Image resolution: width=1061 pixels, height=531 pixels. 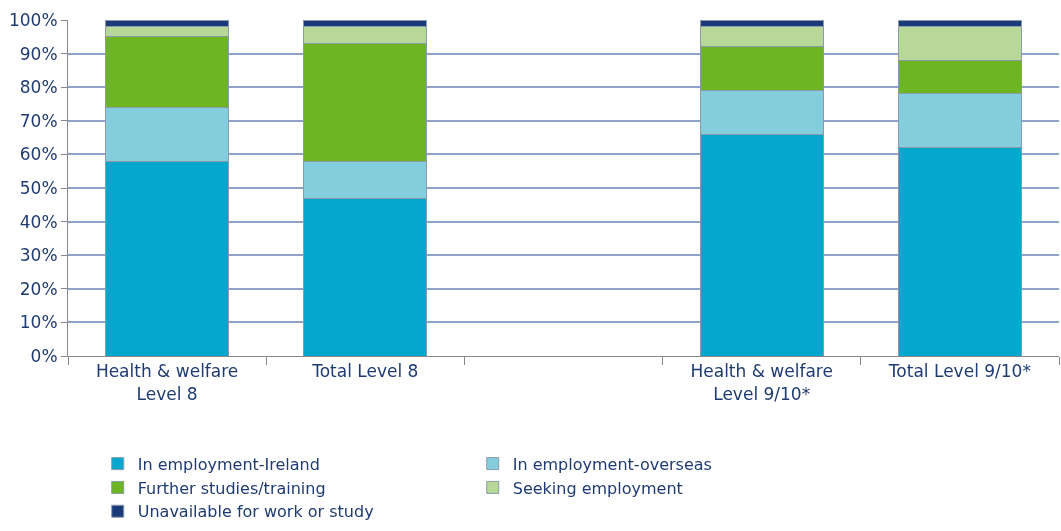 What do you see at coordinates (365, 371) in the screenshot?
I see `x-tick-label: Total Level 8` at bounding box center [365, 371].